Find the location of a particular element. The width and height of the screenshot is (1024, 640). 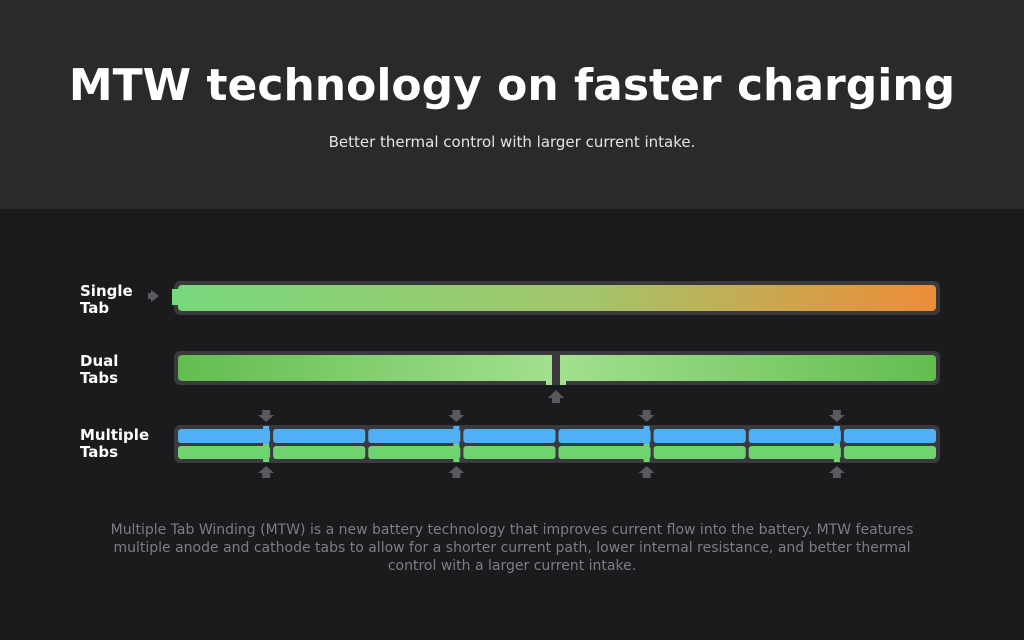

dual-tabs-battery is located at coordinates (557, 377).